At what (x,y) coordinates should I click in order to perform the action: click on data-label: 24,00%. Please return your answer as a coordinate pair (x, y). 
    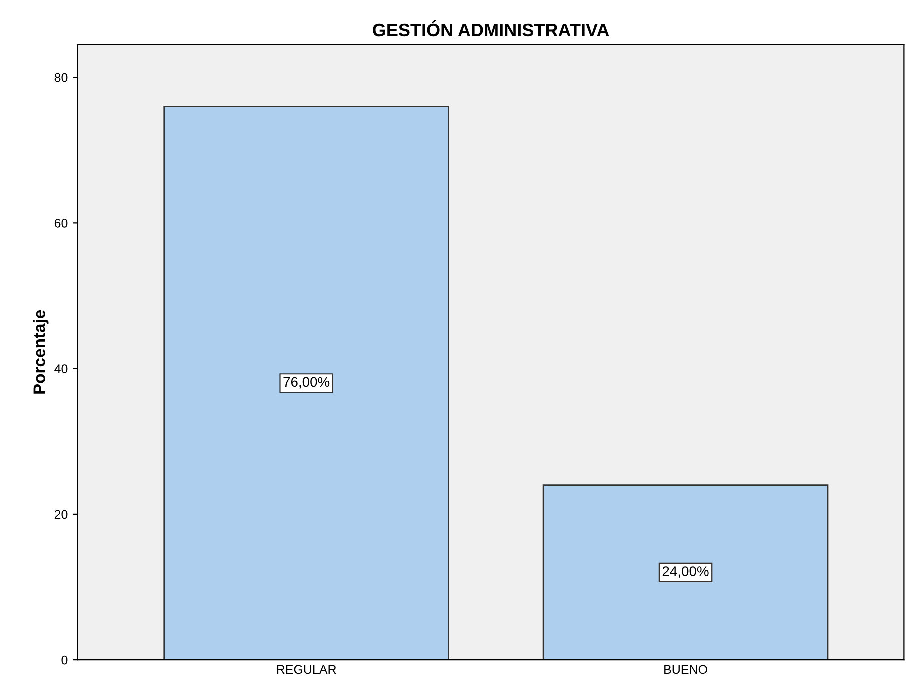
    Looking at the image, I should click on (685, 572).